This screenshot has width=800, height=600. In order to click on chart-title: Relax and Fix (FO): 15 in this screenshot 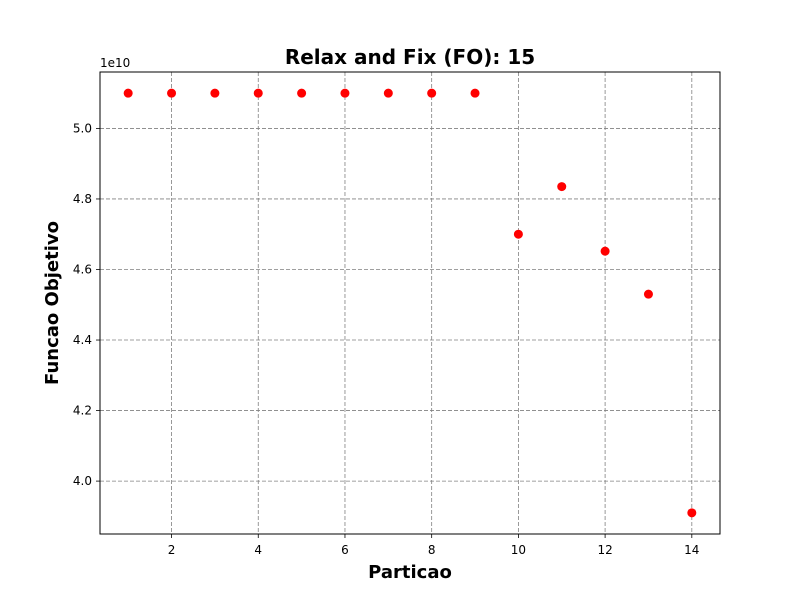, I will do `click(410, 57)`.